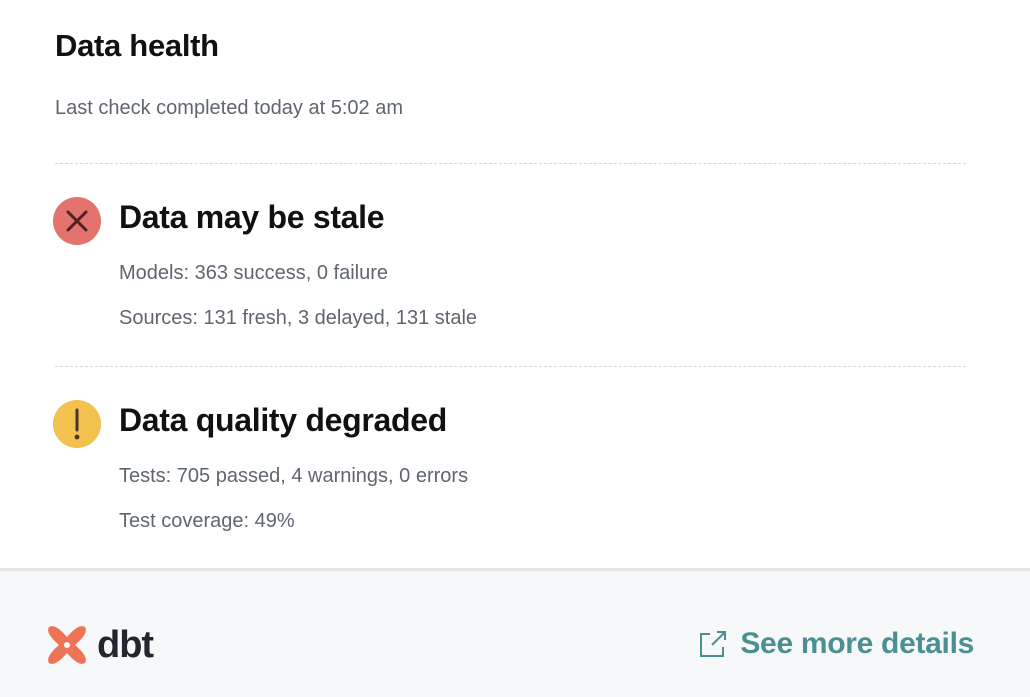  What do you see at coordinates (137, 45) in the screenshot?
I see `page-title: Data health` at bounding box center [137, 45].